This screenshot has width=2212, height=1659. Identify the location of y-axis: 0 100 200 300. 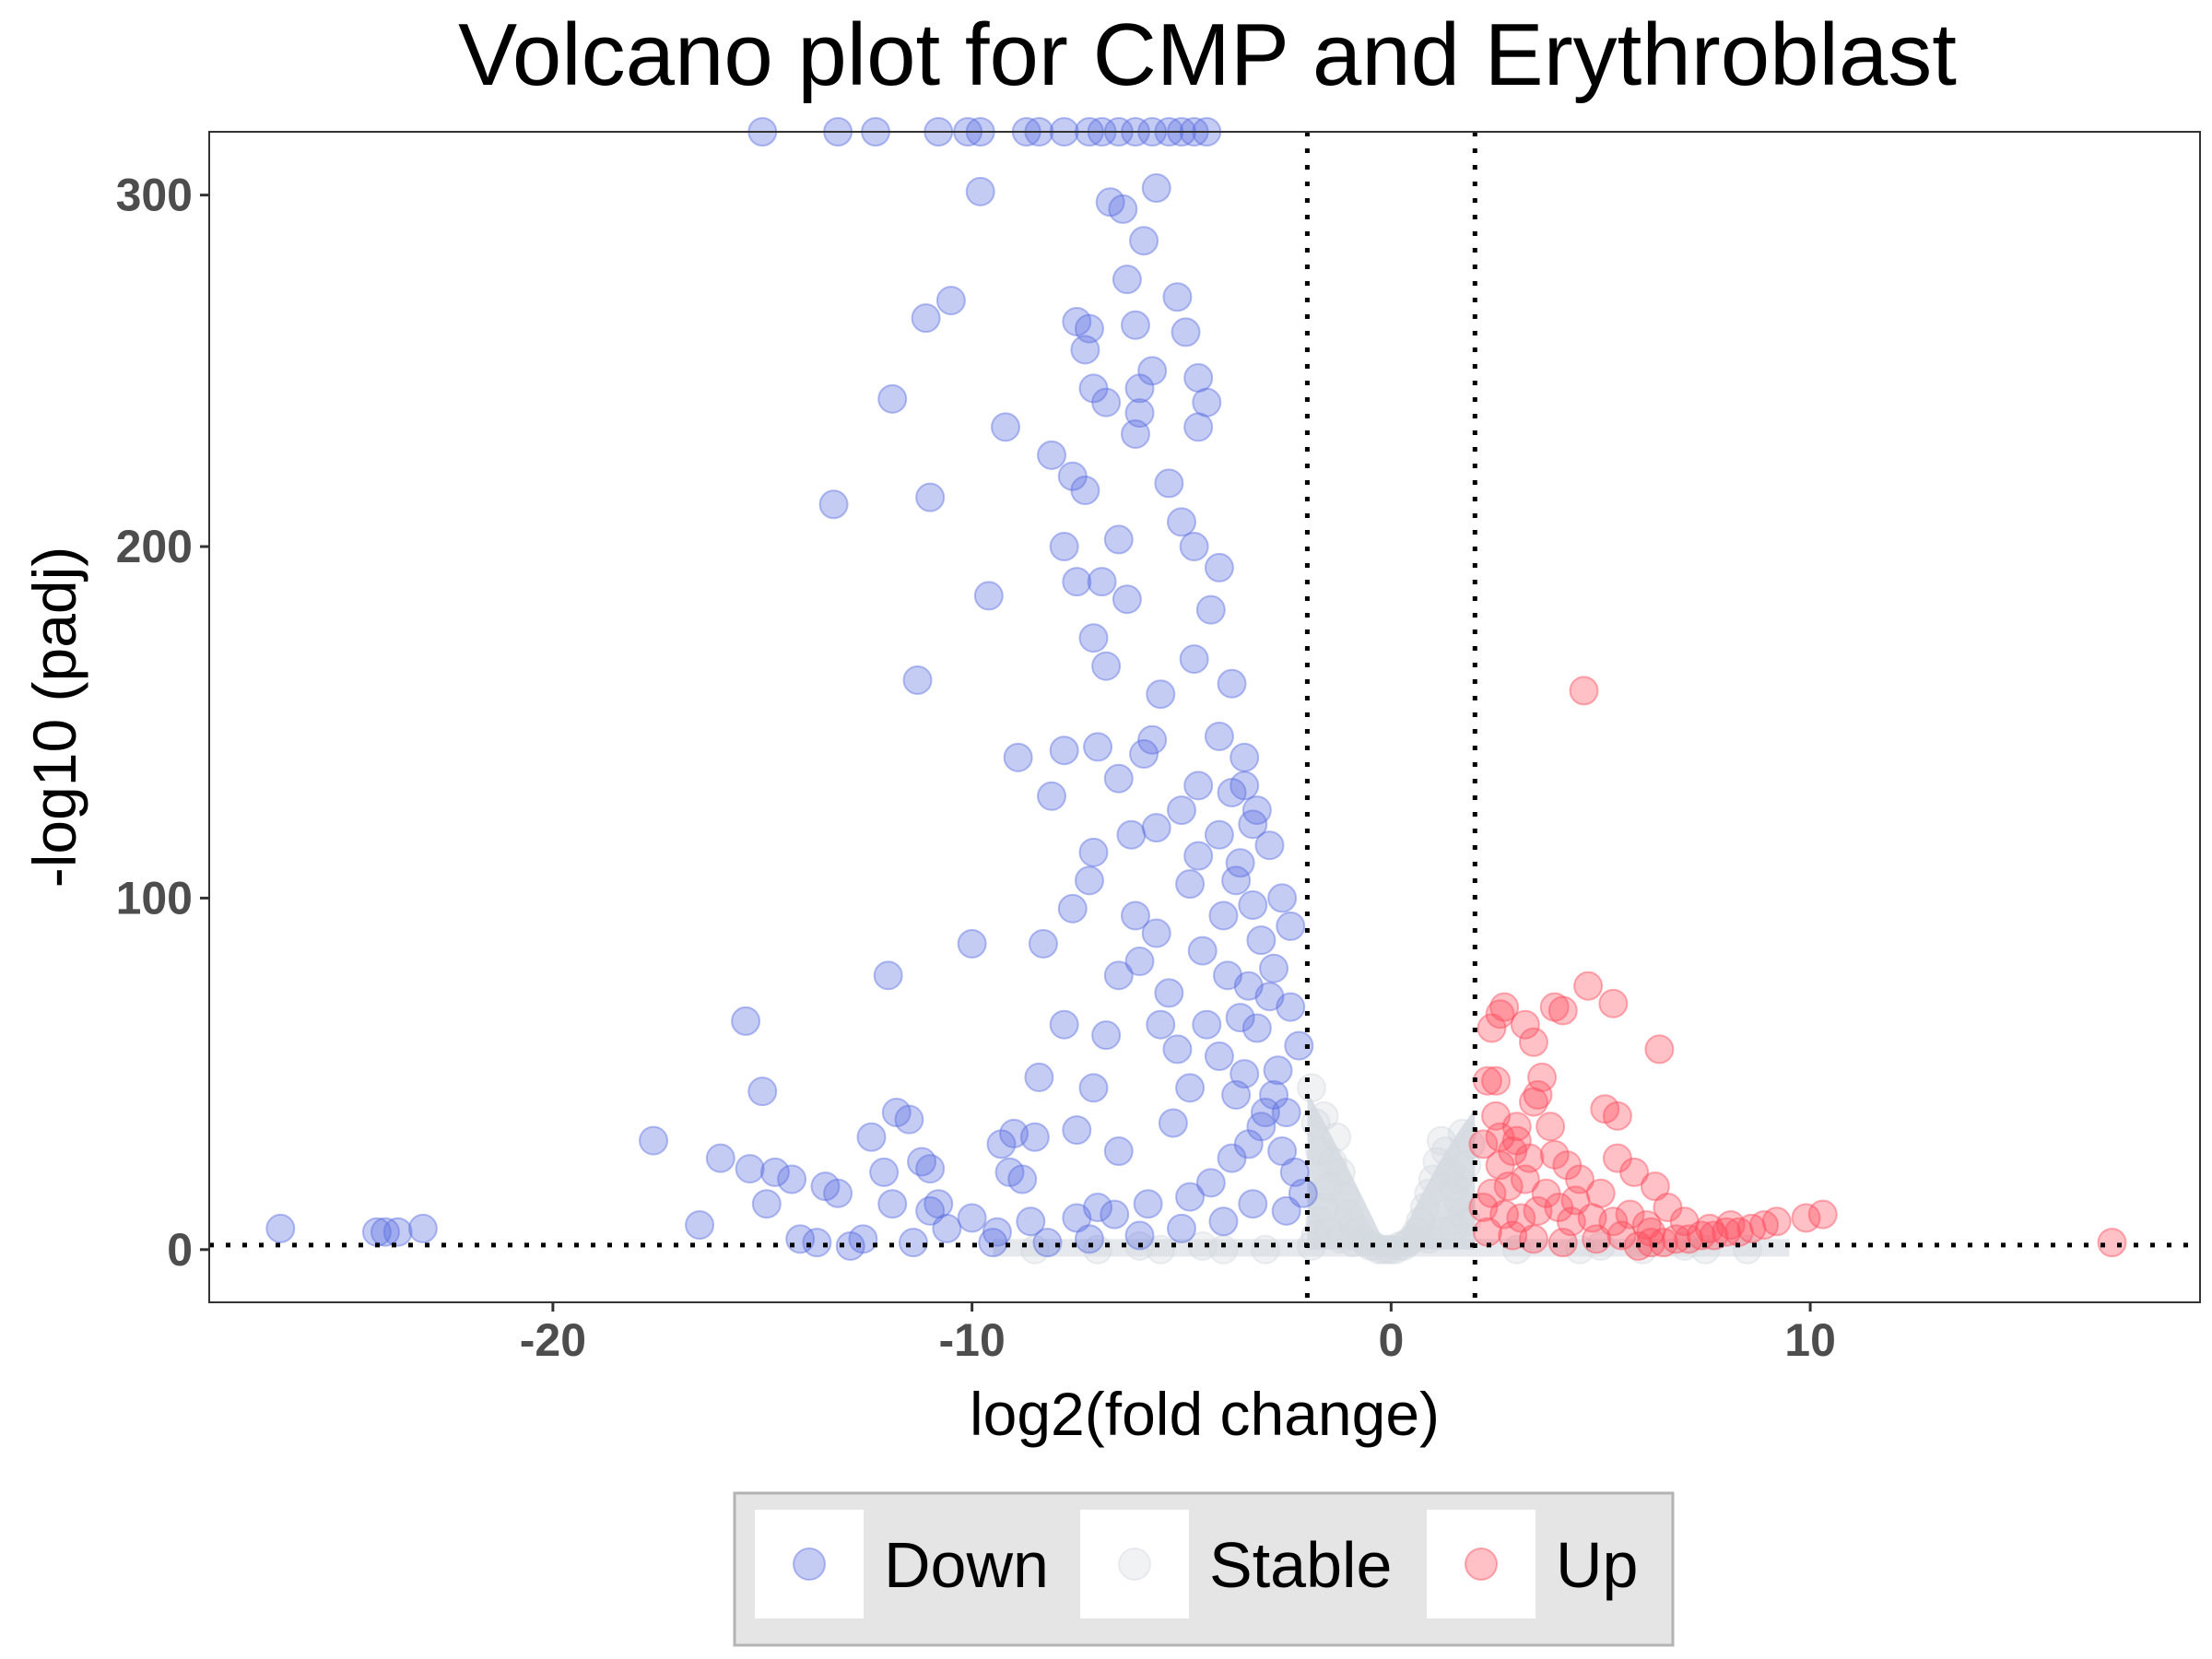
(162, 723).